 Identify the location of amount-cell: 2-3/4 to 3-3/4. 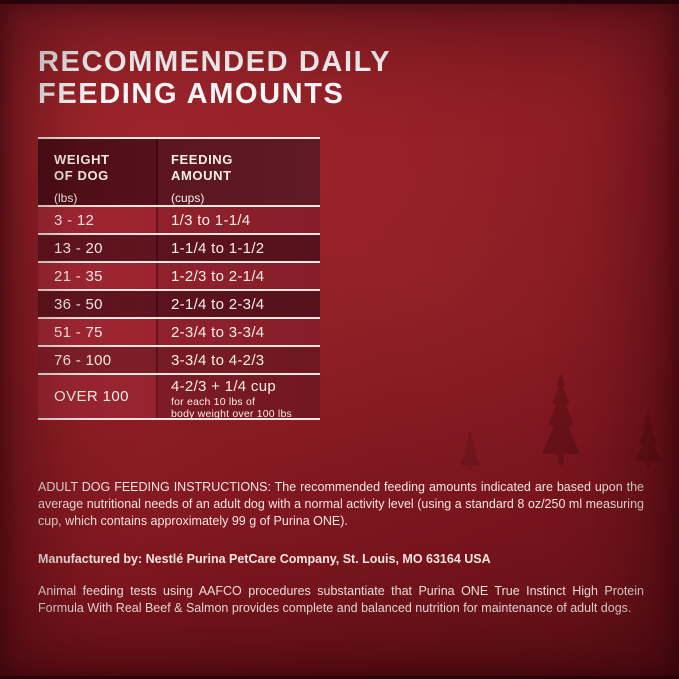
(239, 332).